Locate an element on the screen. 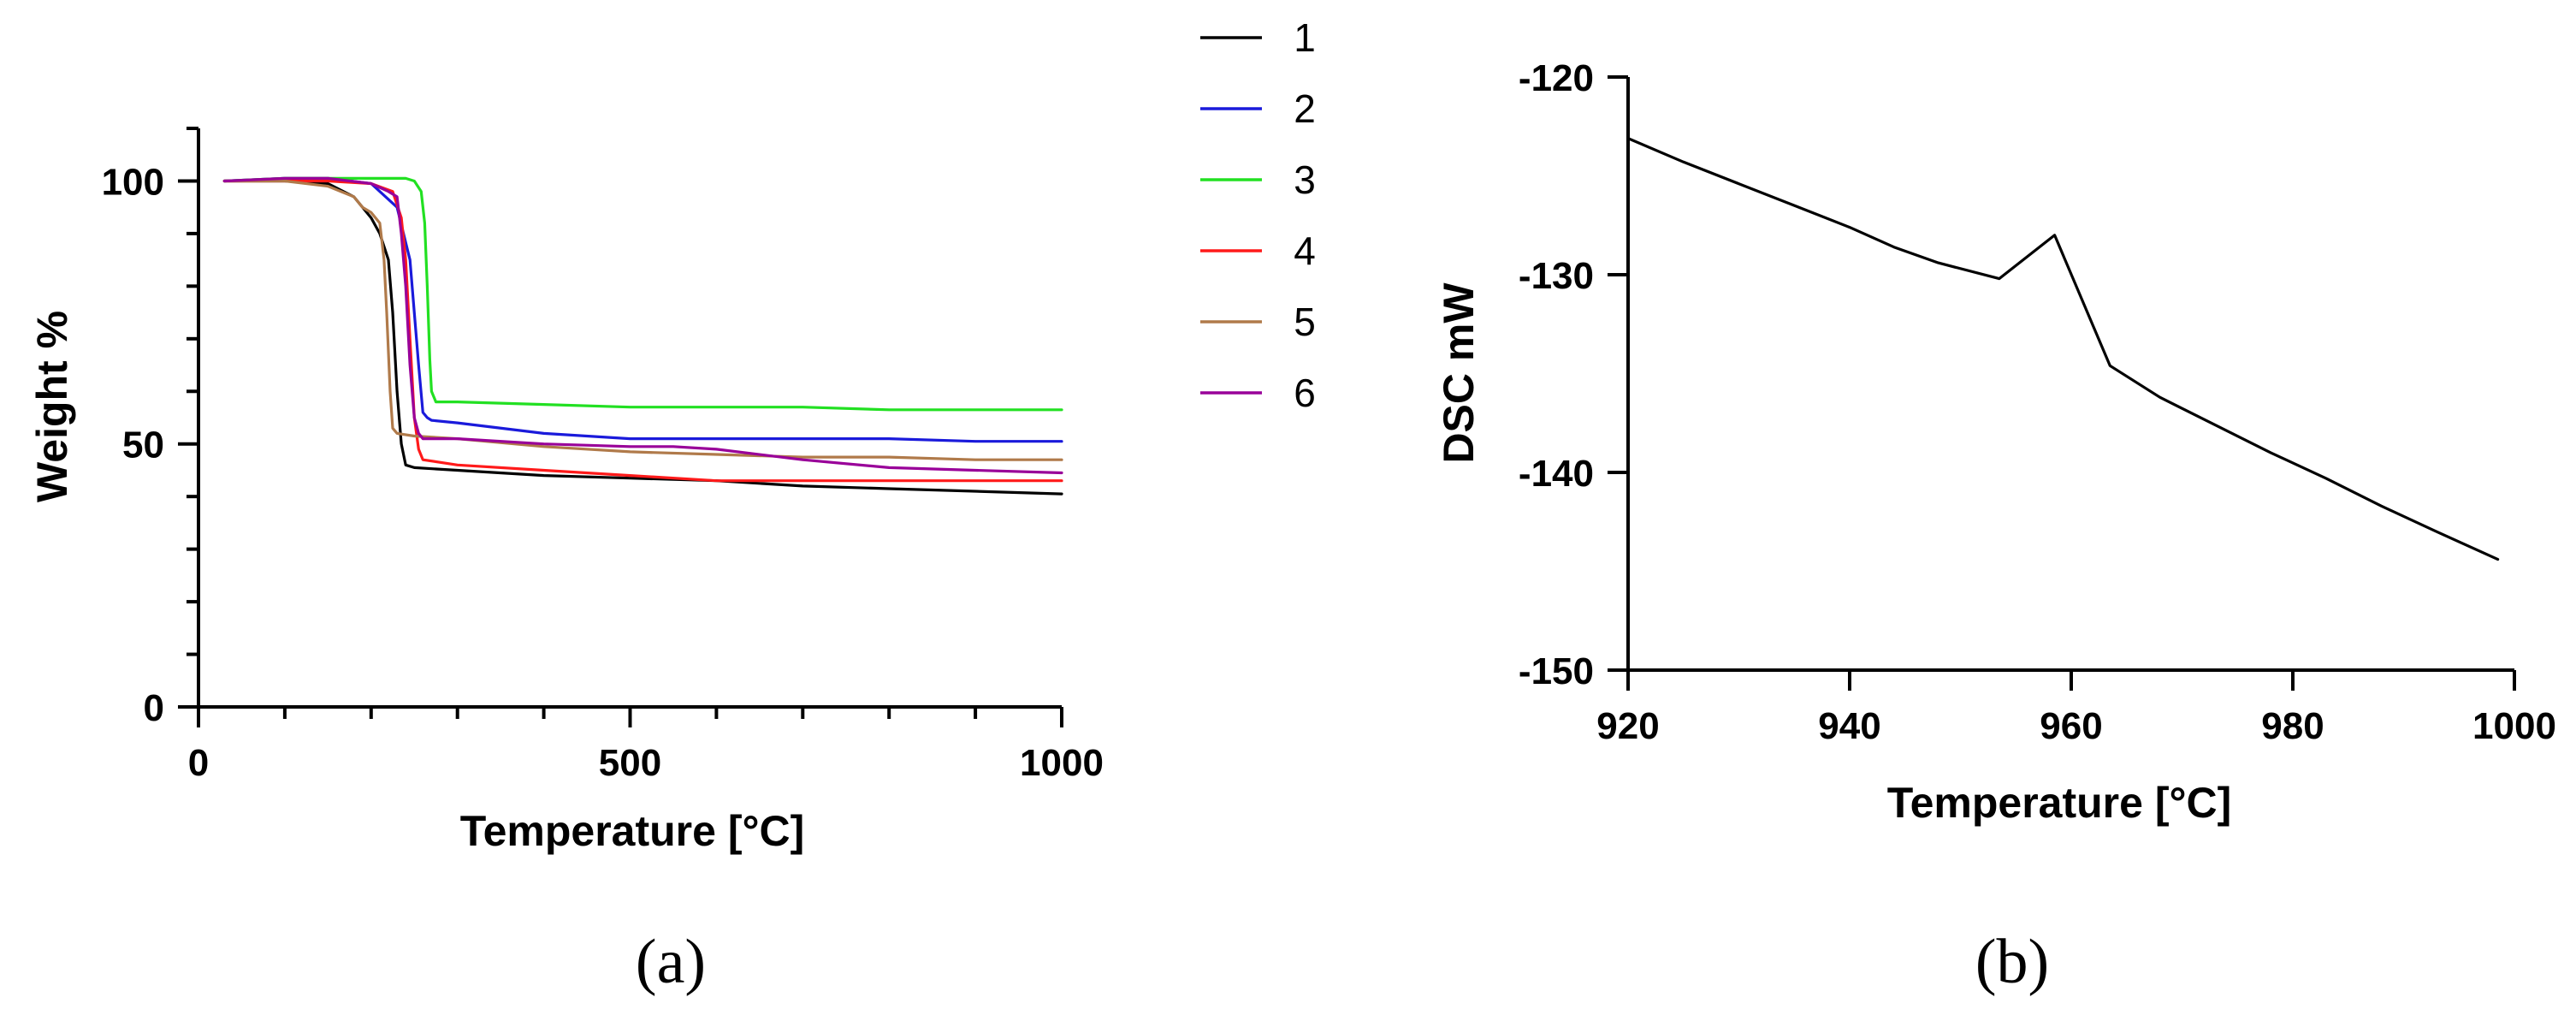 The height and width of the screenshot is (1027, 2576). chart-a-y-axis-title: Weight % is located at coordinates (52, 406).